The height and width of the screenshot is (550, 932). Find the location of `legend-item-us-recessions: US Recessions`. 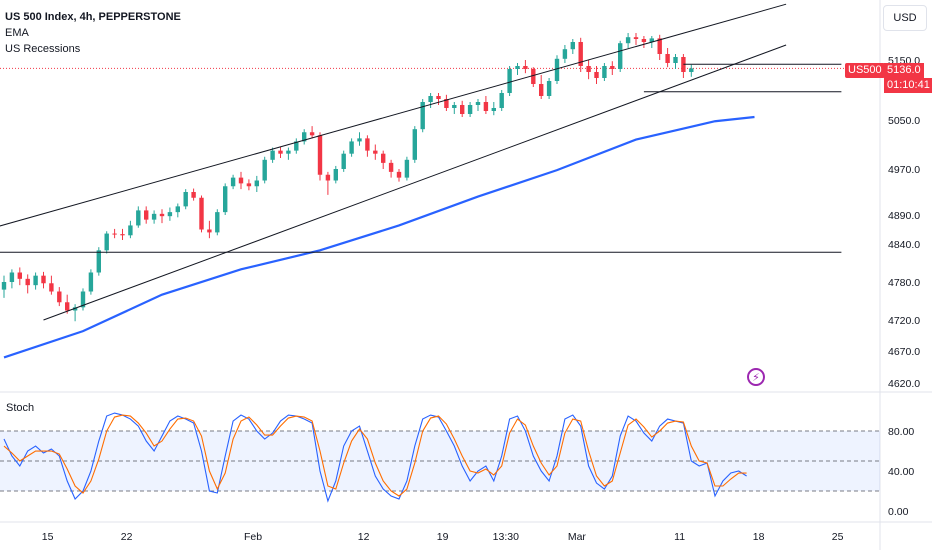

legend-item-us-recessions: US Recessions is located at coordinates (43, 49).